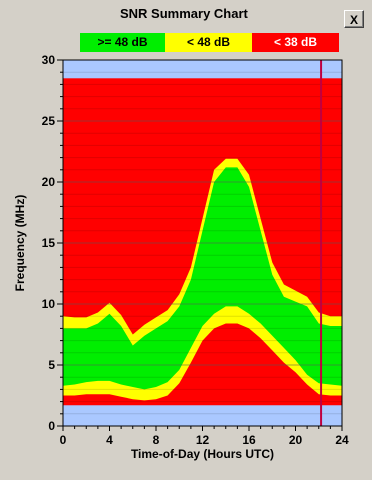  I want to click on y-tick-label: 30, so click(49, 60).